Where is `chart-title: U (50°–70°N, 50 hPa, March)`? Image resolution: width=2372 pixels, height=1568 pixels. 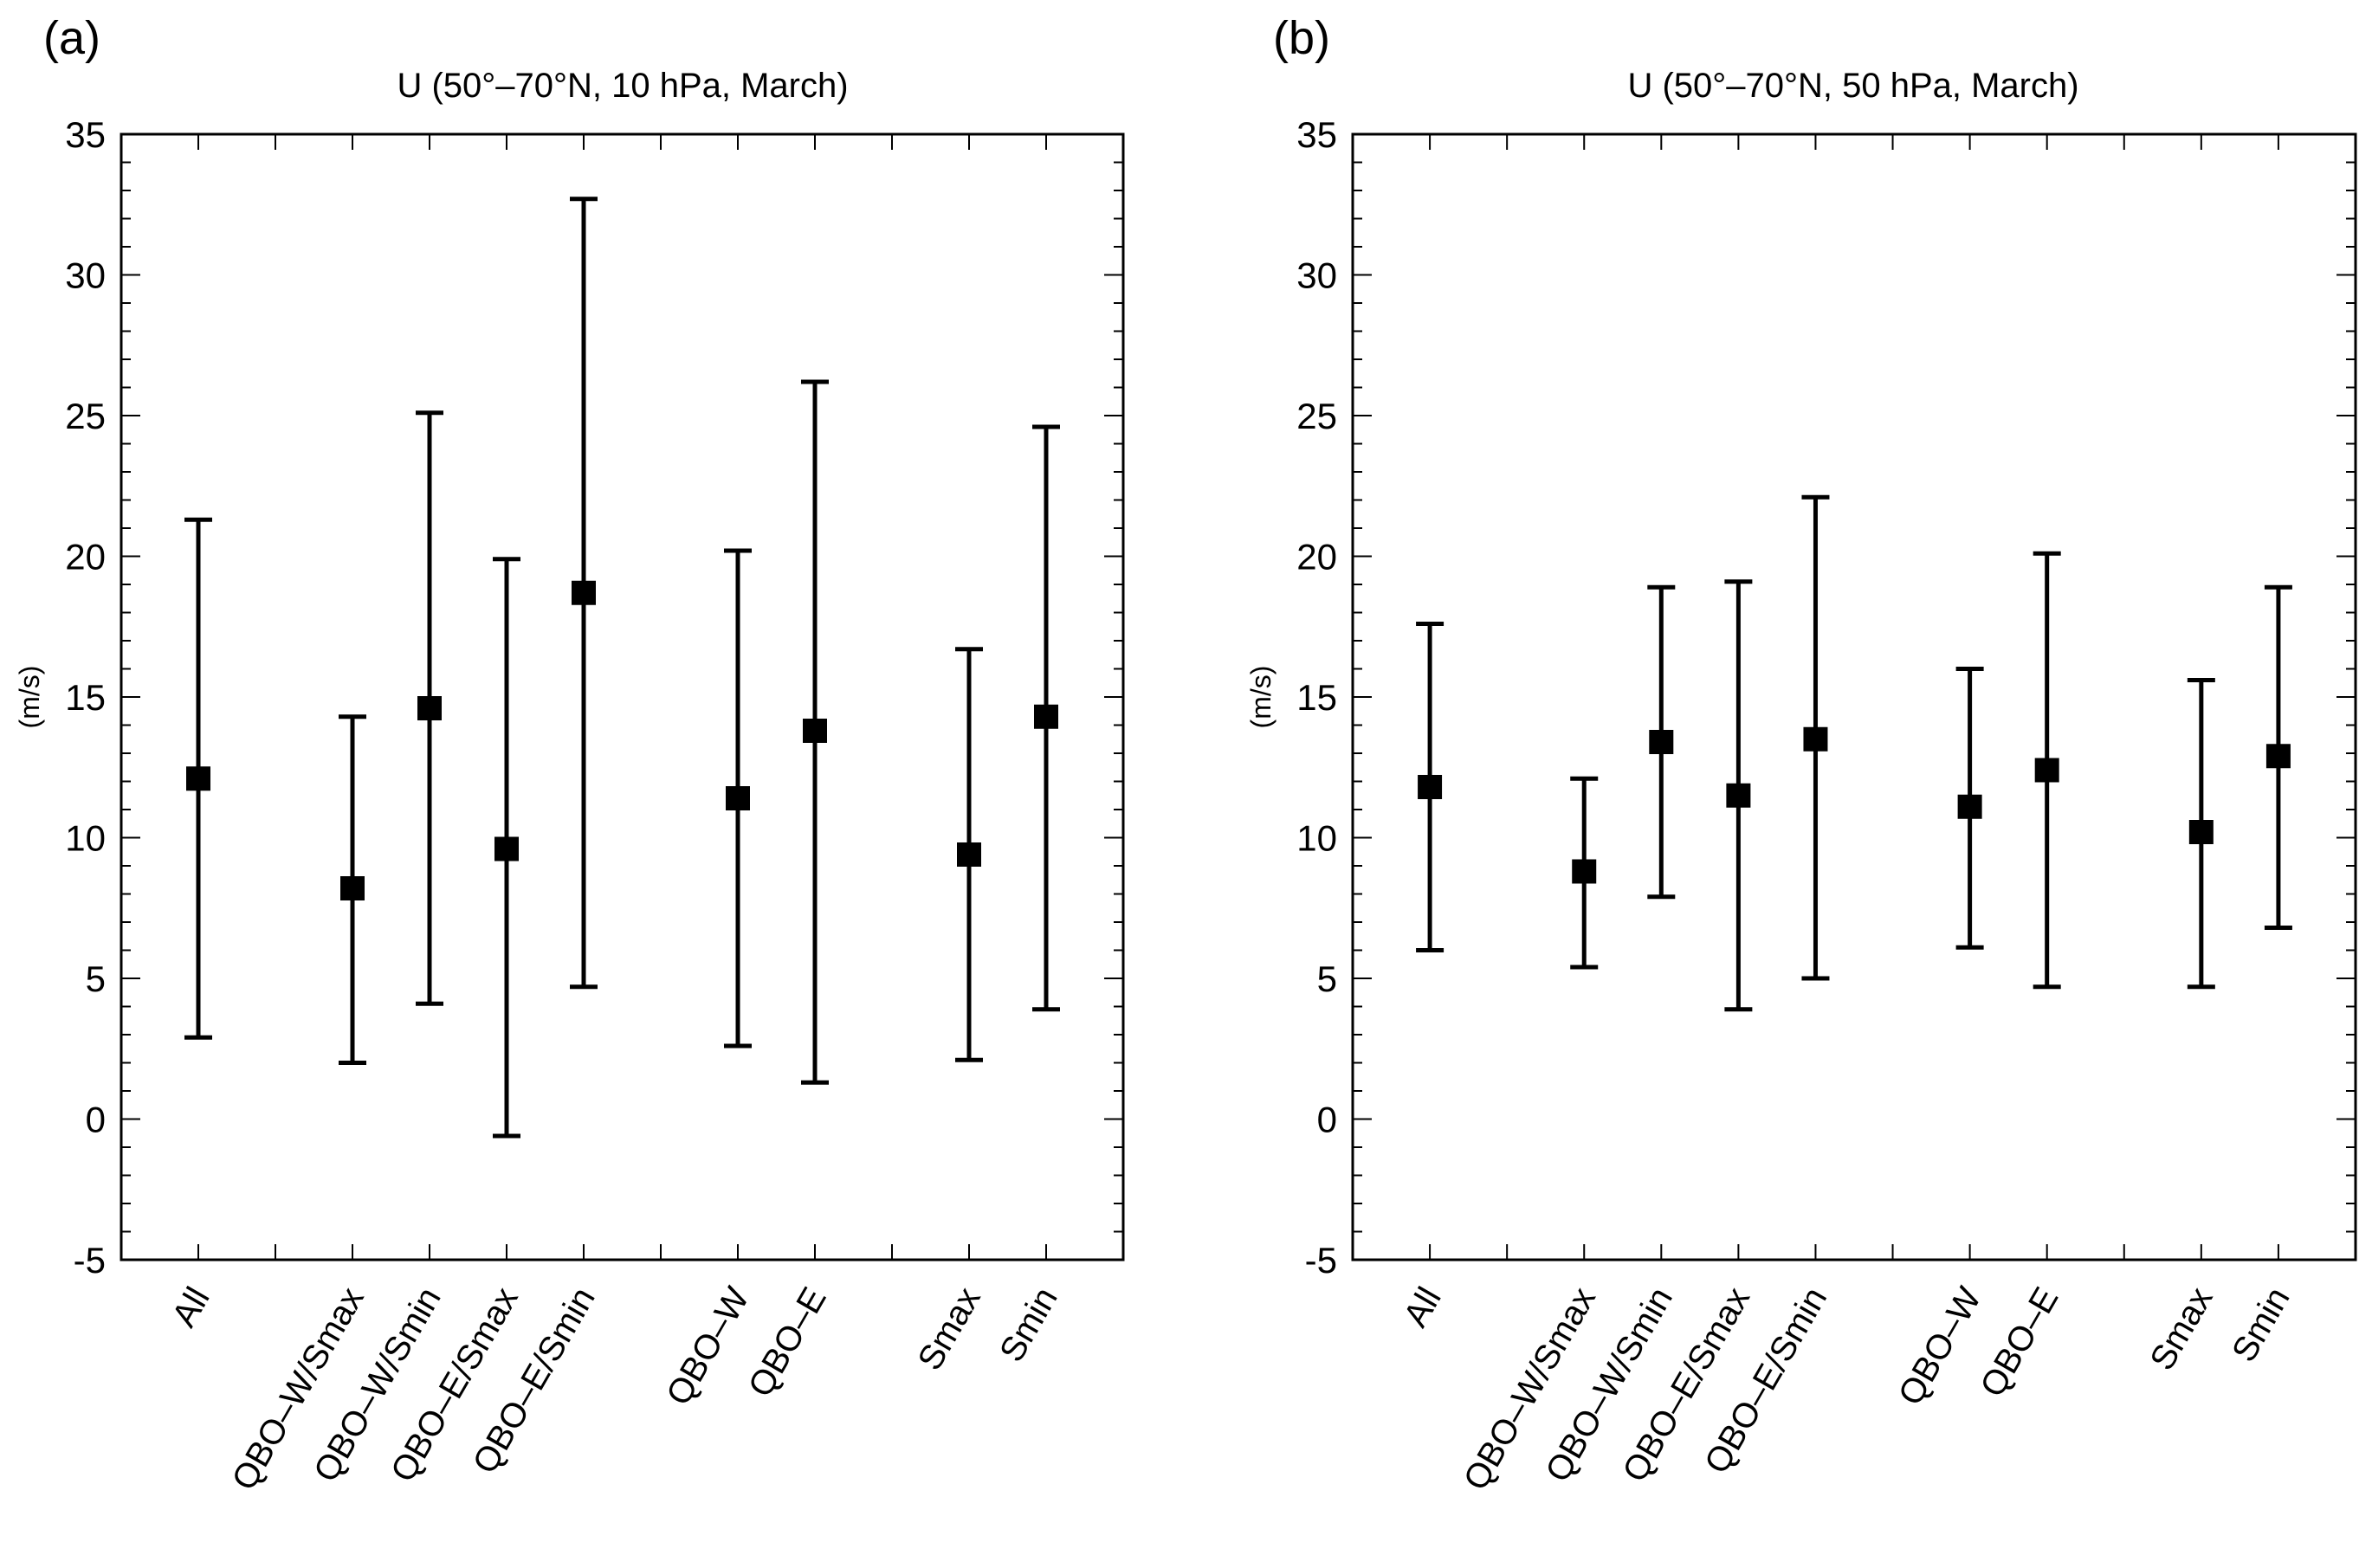
chart-title: U (50°–70°N, 50 hPa, March) is located at coordinates (1853, 86).